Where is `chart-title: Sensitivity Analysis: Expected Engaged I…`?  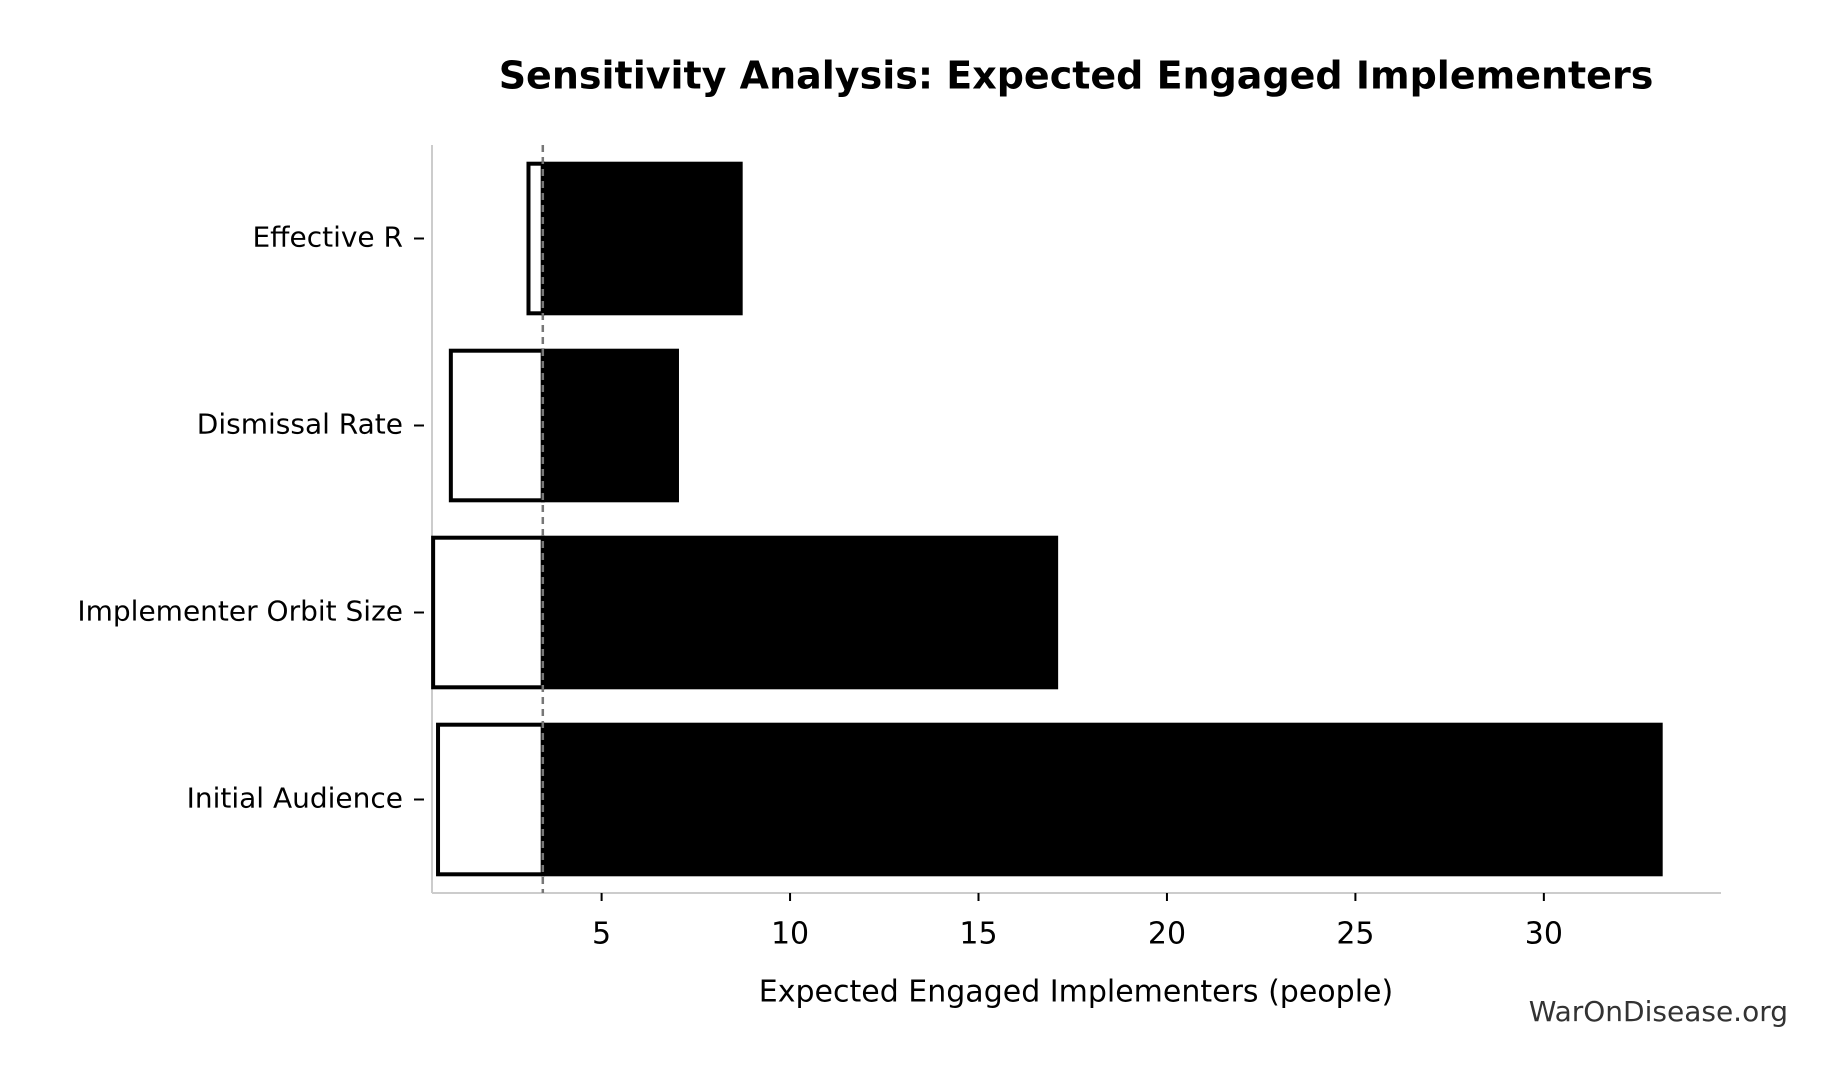
chart-title: Sensitivity Analysis: Expected Engaged I… is located at coordinates (1076, 76).